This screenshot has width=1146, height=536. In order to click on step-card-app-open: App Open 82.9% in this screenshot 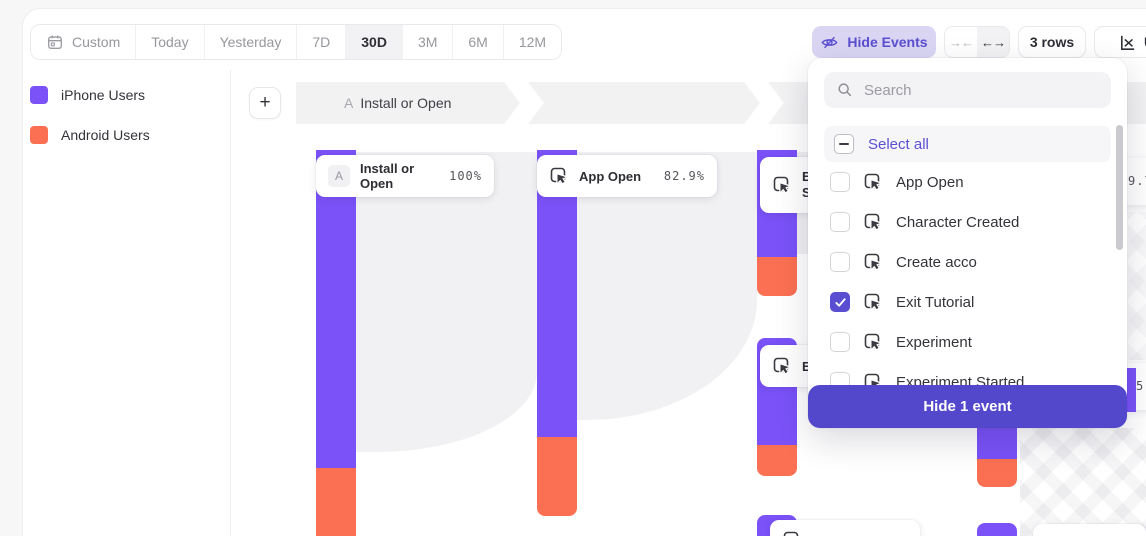, I will do `click(627, 176)`.